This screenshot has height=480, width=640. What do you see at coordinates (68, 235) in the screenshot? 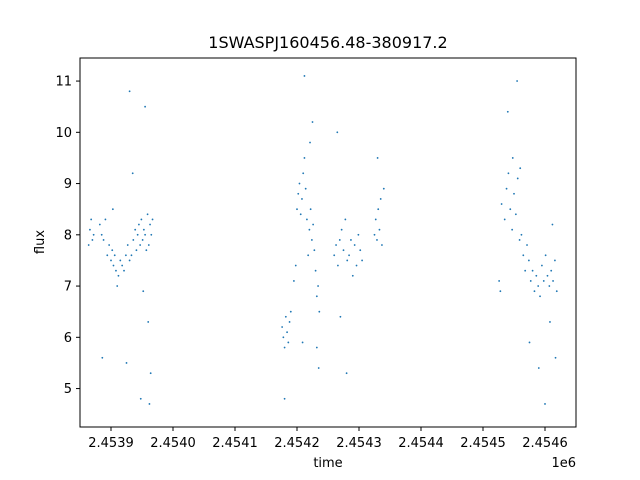
I see `y-tick-label: 8` at bounding box center [68, 235].